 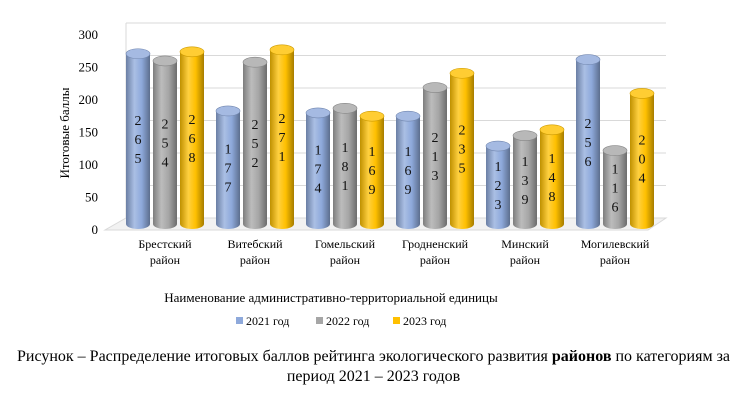 I want to click on y-tick-label: 100, so click(x=89, y=164).